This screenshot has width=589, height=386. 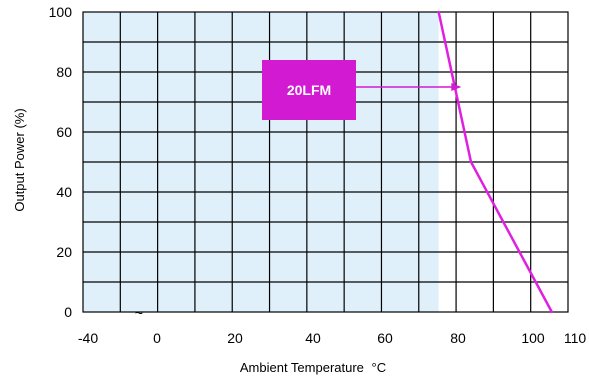 What do you see at coordinates (332, 338) in the screenshot?
I see `x-tick-labels: -40 0 20 40 60 80 100 110` at bounding box center [332, 338].